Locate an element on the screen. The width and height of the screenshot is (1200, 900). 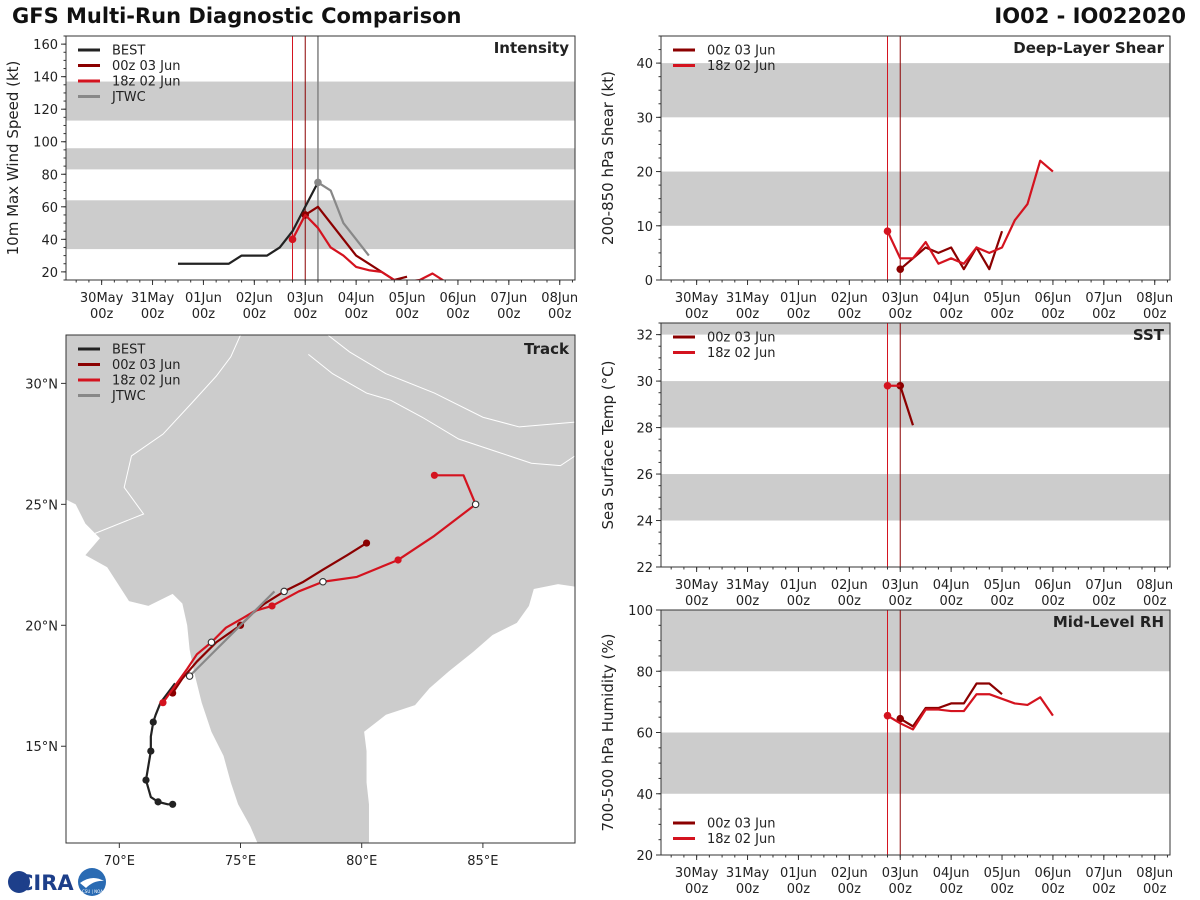
intensity-xtick-label: 30May is located at coordinates (102, 298).